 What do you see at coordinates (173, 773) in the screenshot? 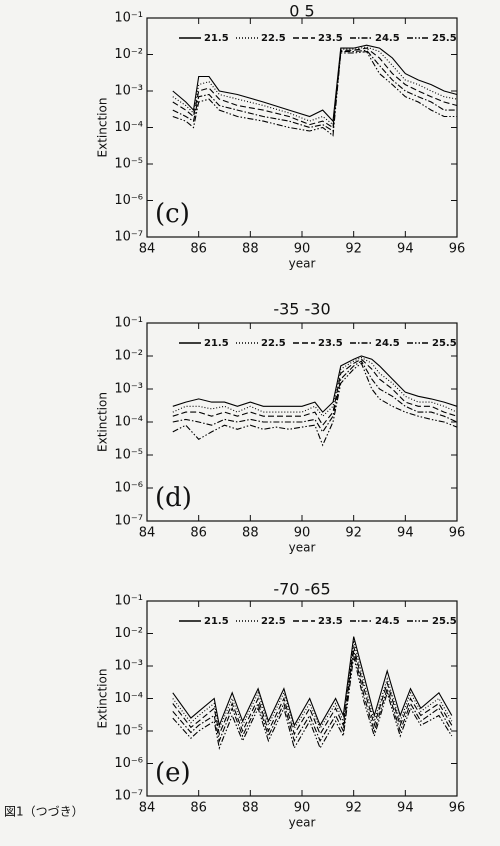
I see `panel-label: (e)` at bounding box center [173, 773].